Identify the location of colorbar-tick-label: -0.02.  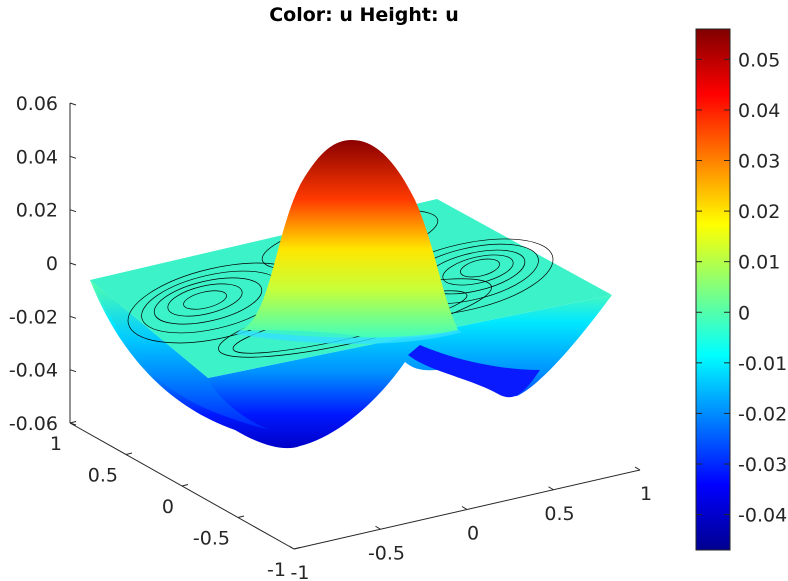
(762, 414).